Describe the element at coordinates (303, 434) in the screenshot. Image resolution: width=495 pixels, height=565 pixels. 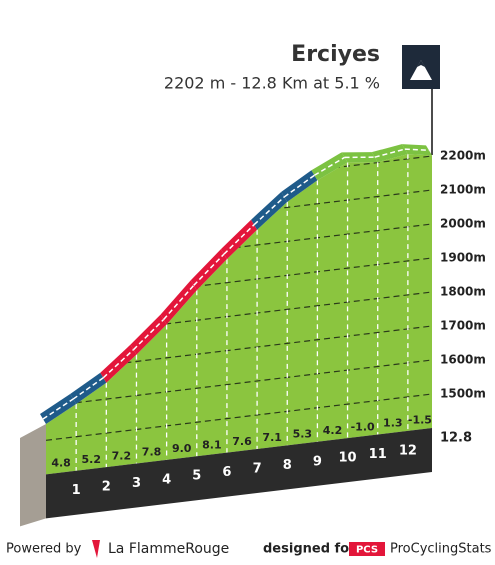
I see `gradient-label: 5.3` at that location.